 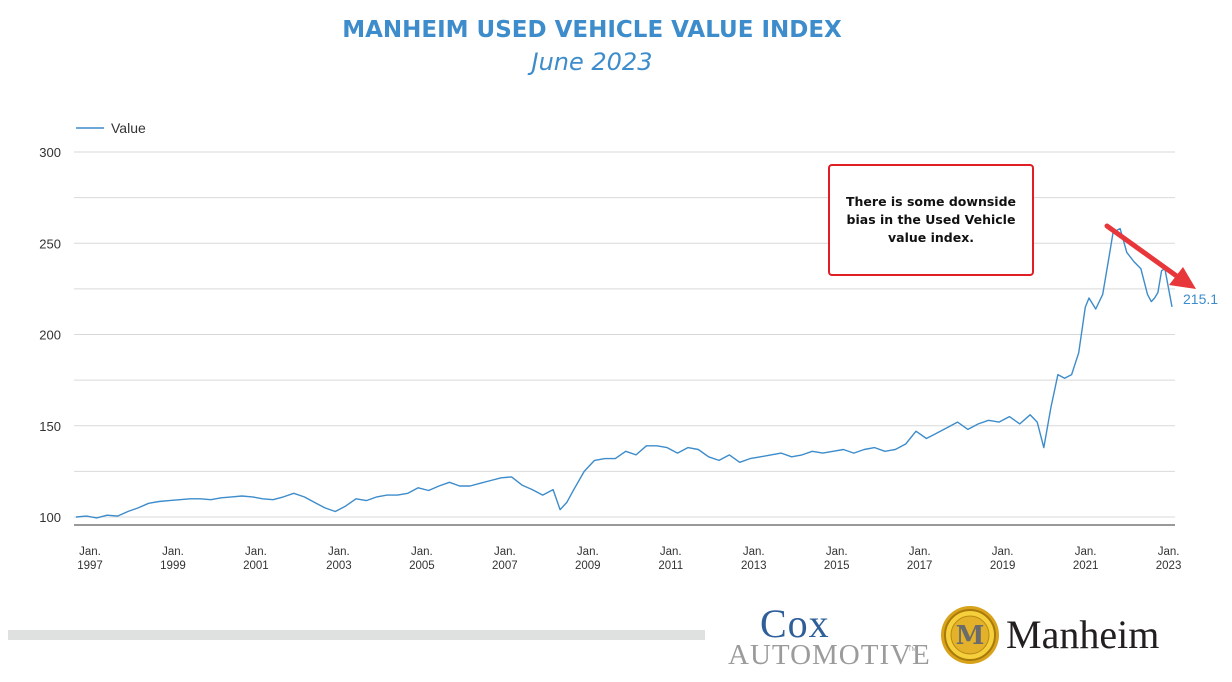 What do you see at coordinates (754, 552) in the screenshot?
I see `x-tick-label-month-2013: Jan.` at bounding box center [754, 552].